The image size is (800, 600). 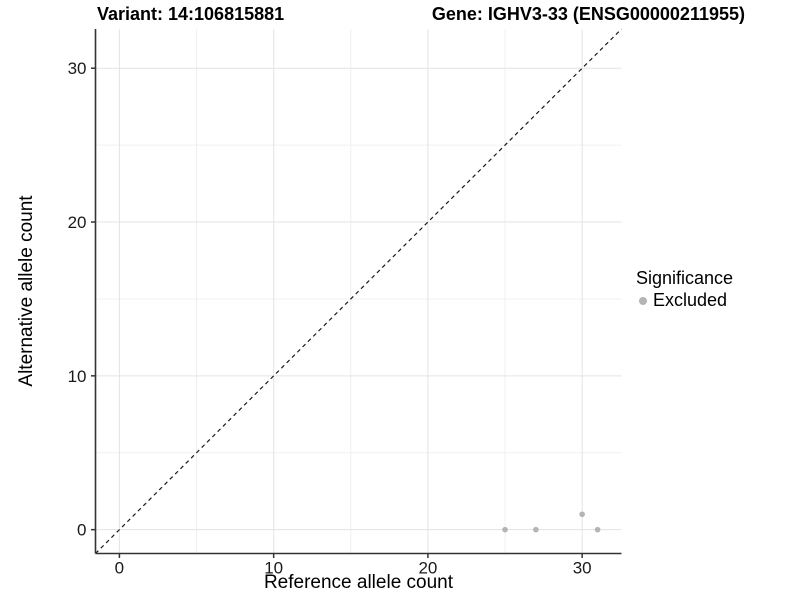 What do you see at coordinates (77, 222) in the screenshot?
I see `y-tick-label: 20` at bounding box center [77, 222].